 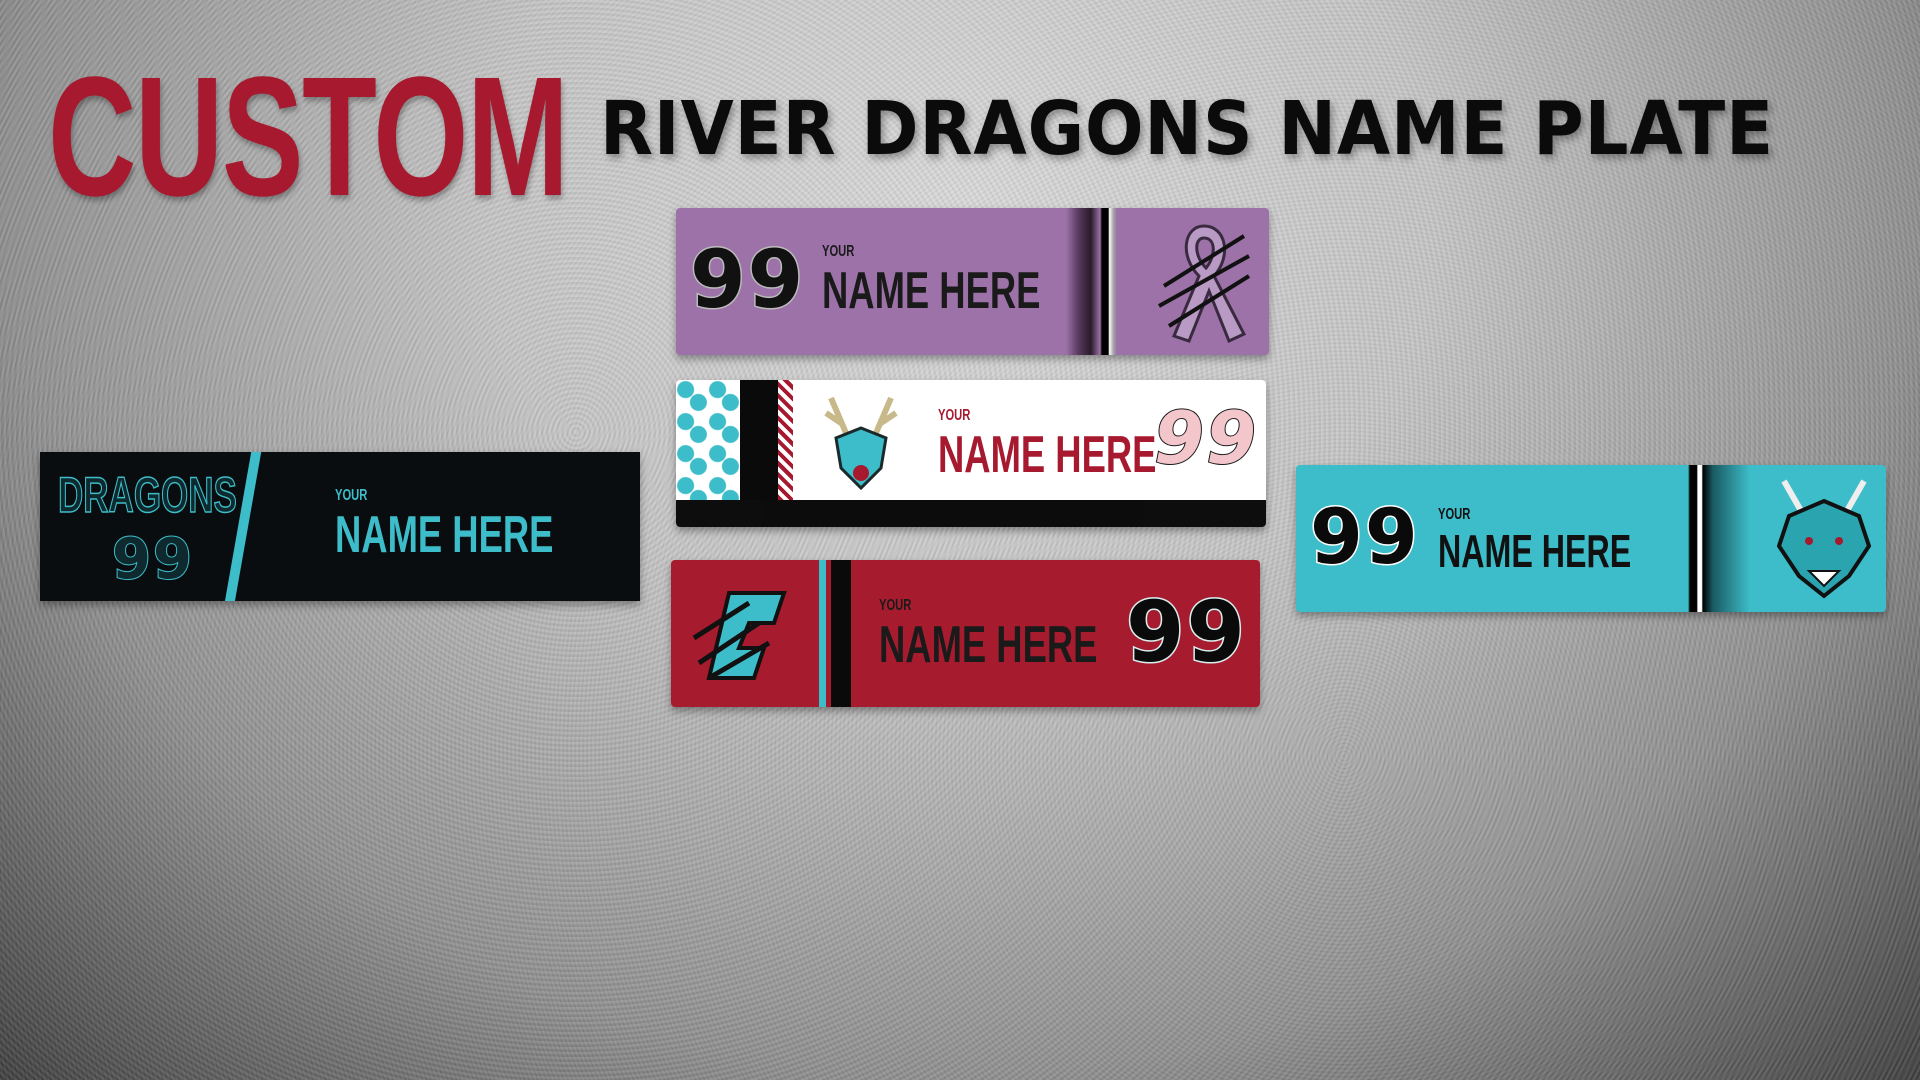 I want to click on dragon-head-icon, so click(x=1823, y=538).